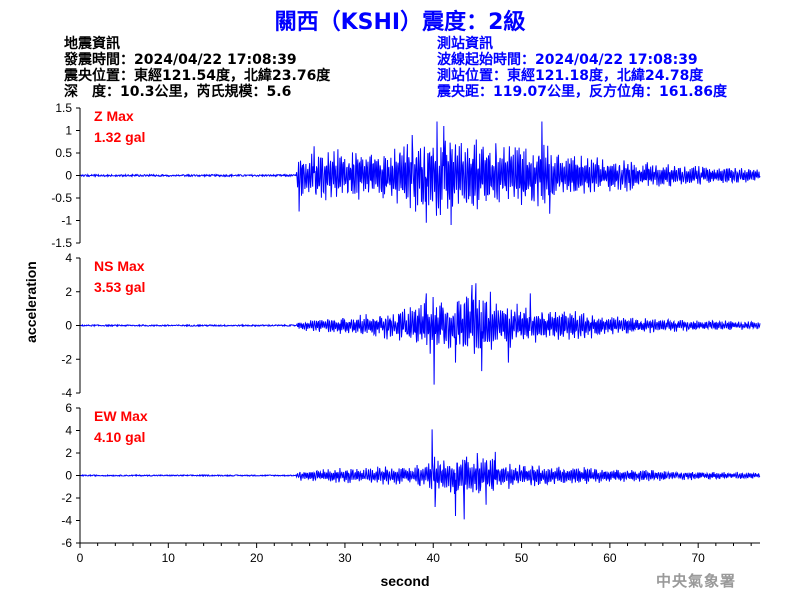  What do you see at coordinates (570, 76) in the screenshot?
I see `station-location: 測站位置：東經121.18度，北緯24.78度` at bounding box center [570, 76].